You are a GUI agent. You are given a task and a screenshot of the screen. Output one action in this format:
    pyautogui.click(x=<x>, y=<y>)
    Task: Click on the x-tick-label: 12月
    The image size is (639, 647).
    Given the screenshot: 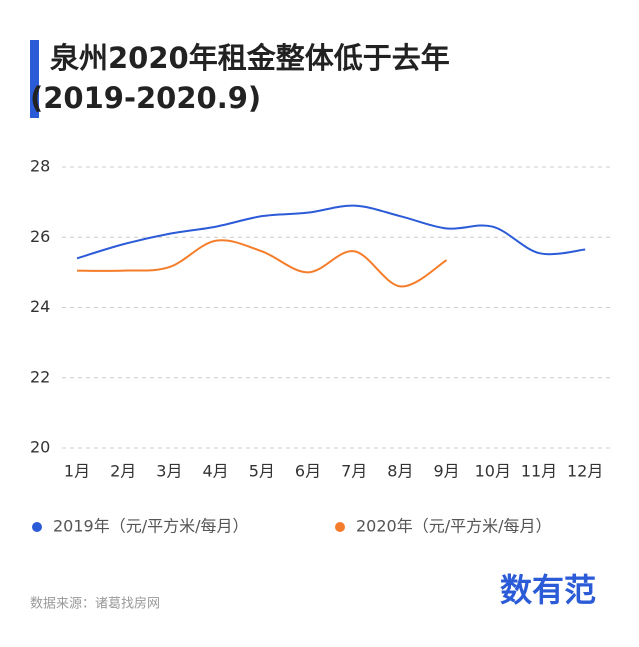 What is the action you would take?
    pyautogui.click(x=585, y=471)
    